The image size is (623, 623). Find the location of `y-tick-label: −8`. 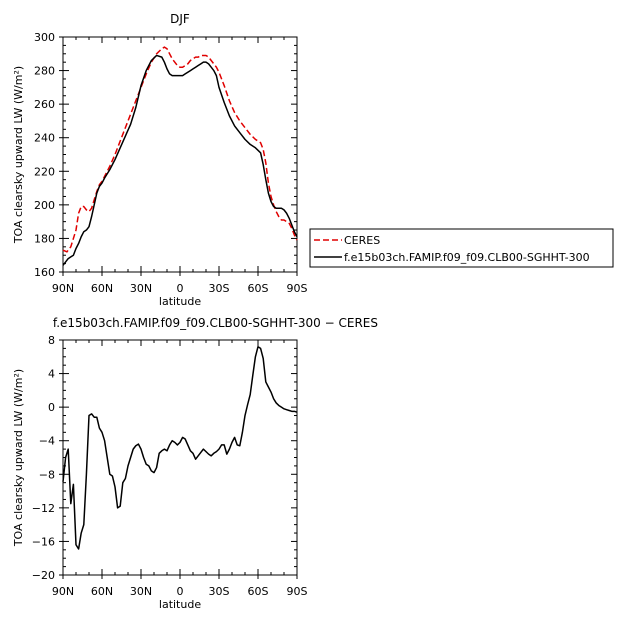

y-tick-label: −8 is located at coordinates (47, 474).